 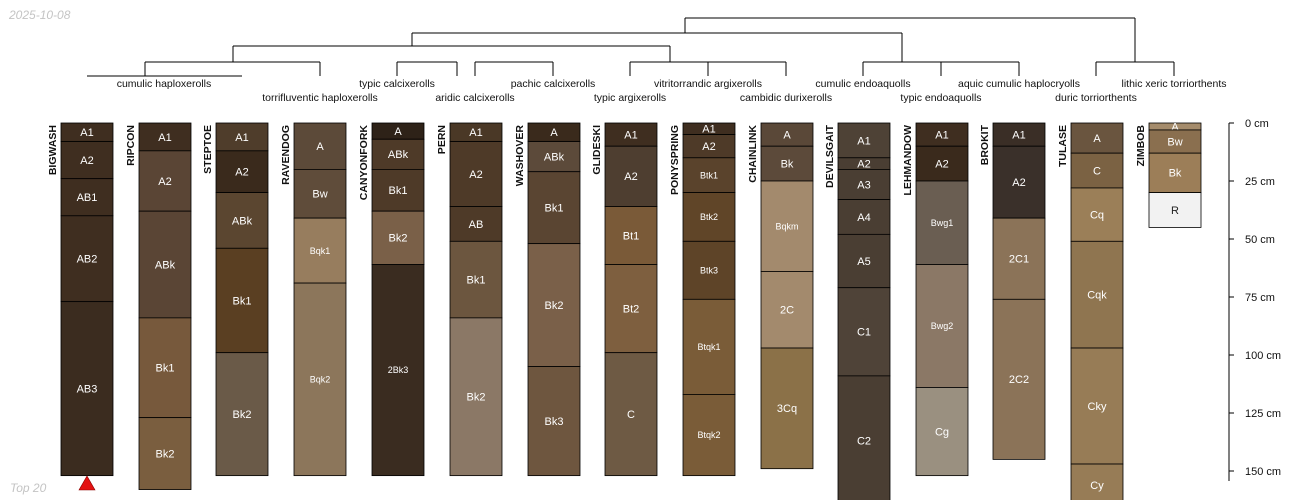 I want to click on horizon-label: Bt2, so click(x=631, y=309).